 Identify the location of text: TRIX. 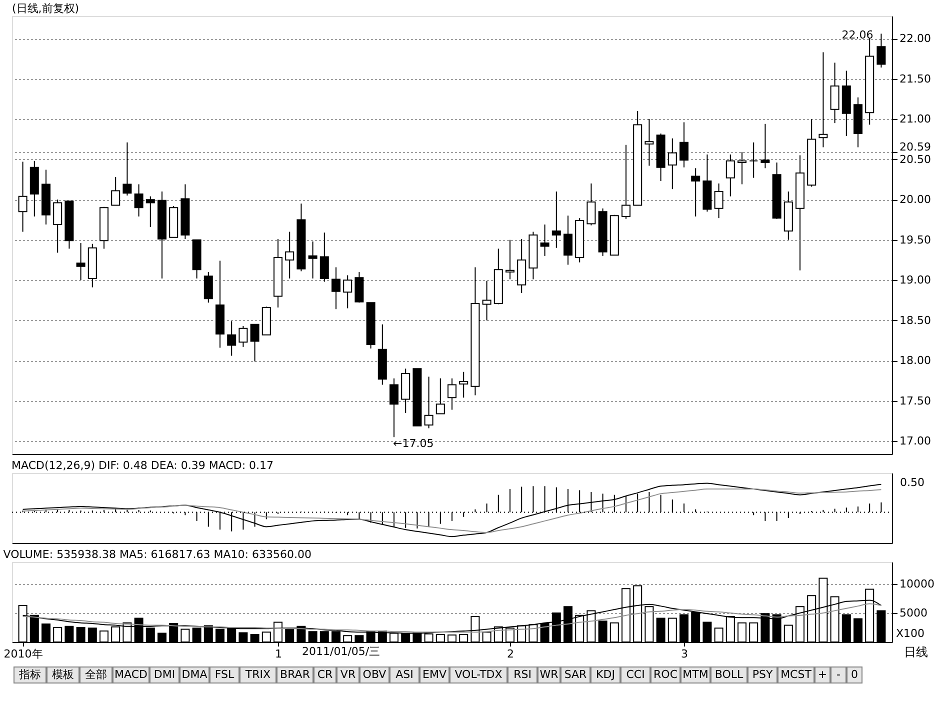
(258, 674).